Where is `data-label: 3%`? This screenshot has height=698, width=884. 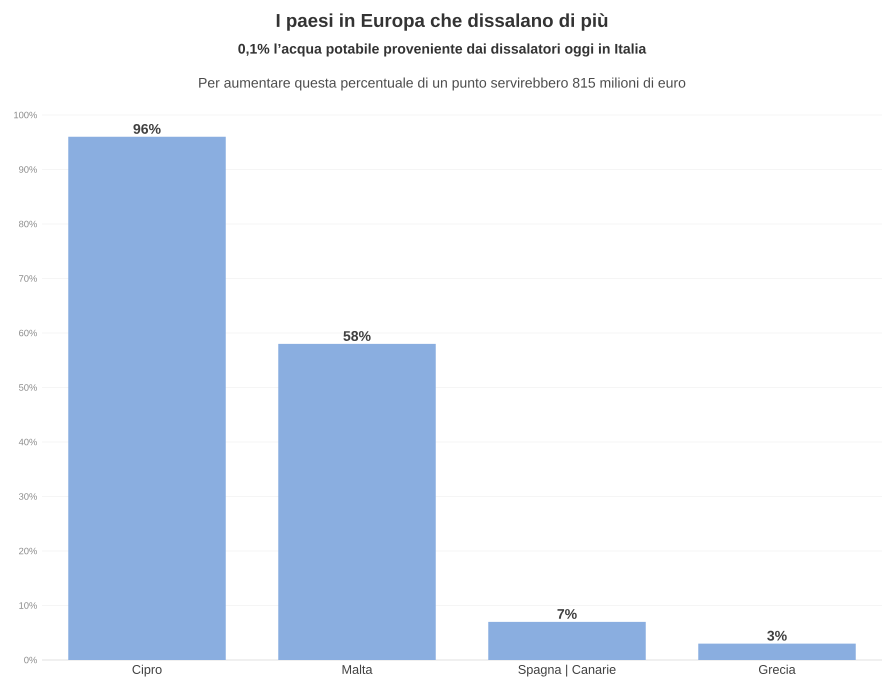
data-label: 3% is located at coordinates (777, 635).